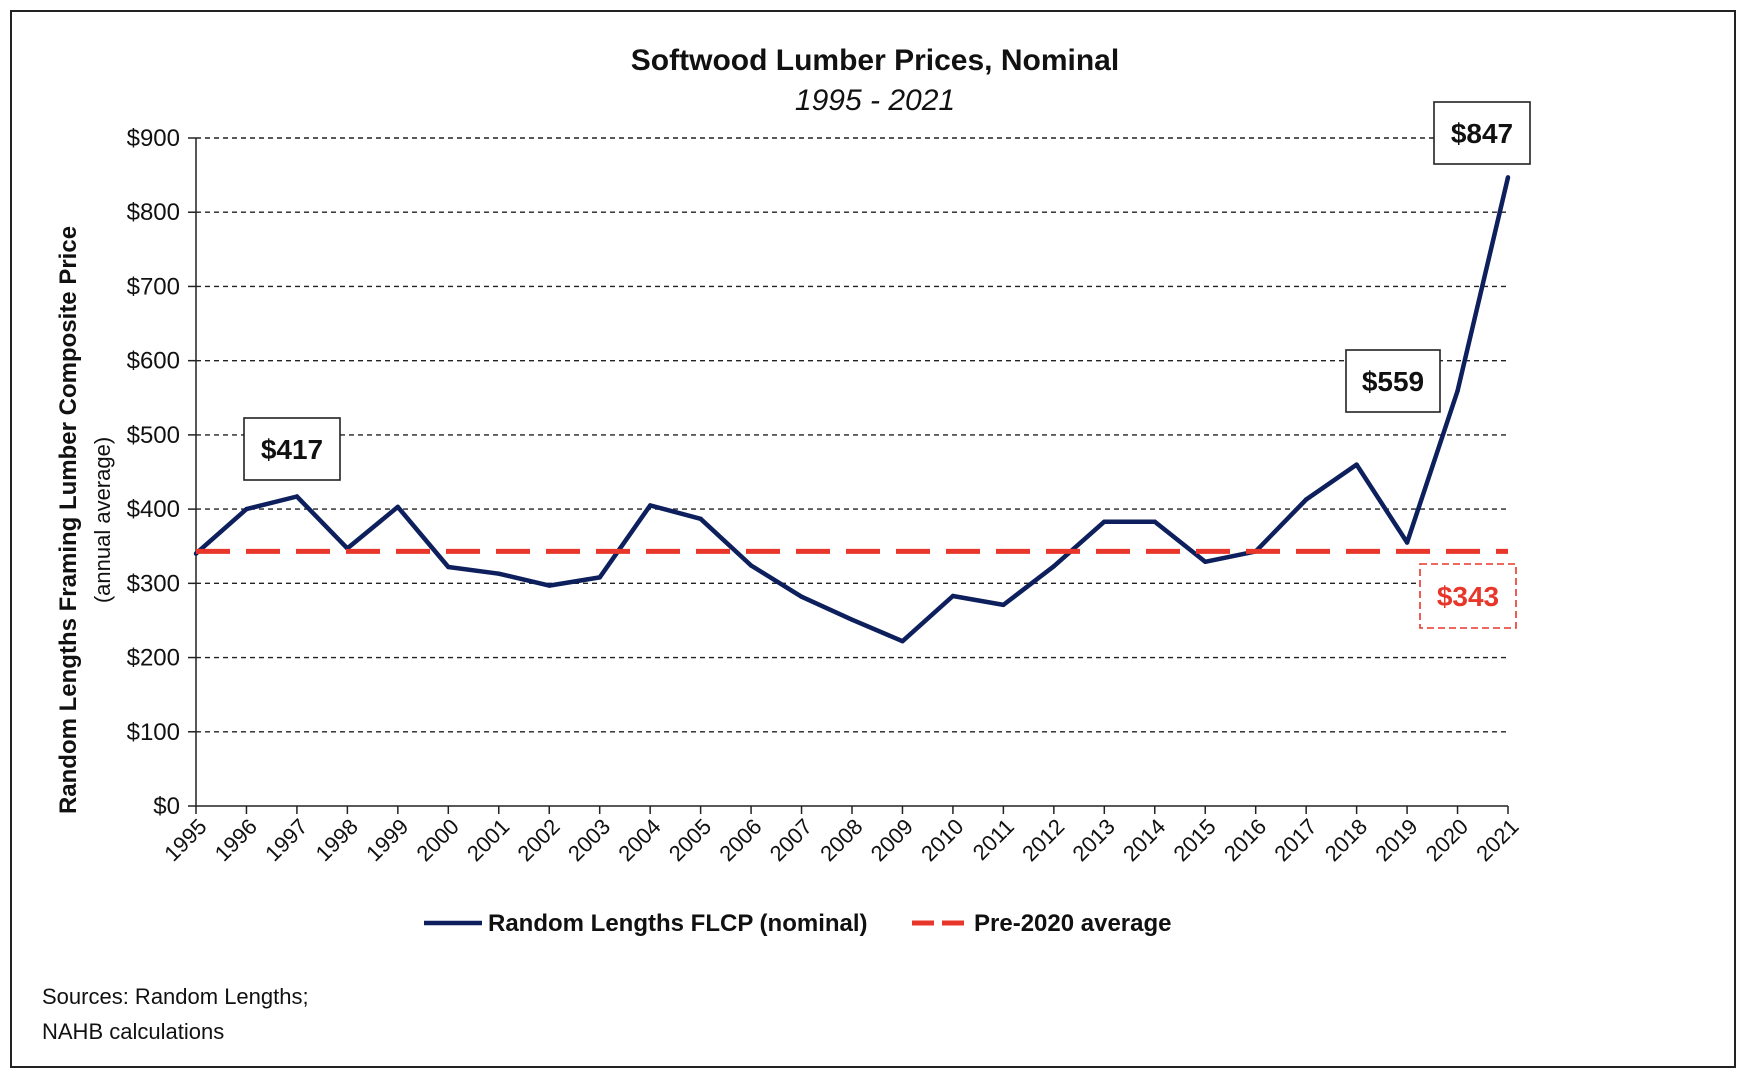 This screenshot has height=1080, width=1746. What do you see at coordinates (1043, 840) in the screenshot?
I see `x-tick-label: 2012` at bounding box center [1043, 840].